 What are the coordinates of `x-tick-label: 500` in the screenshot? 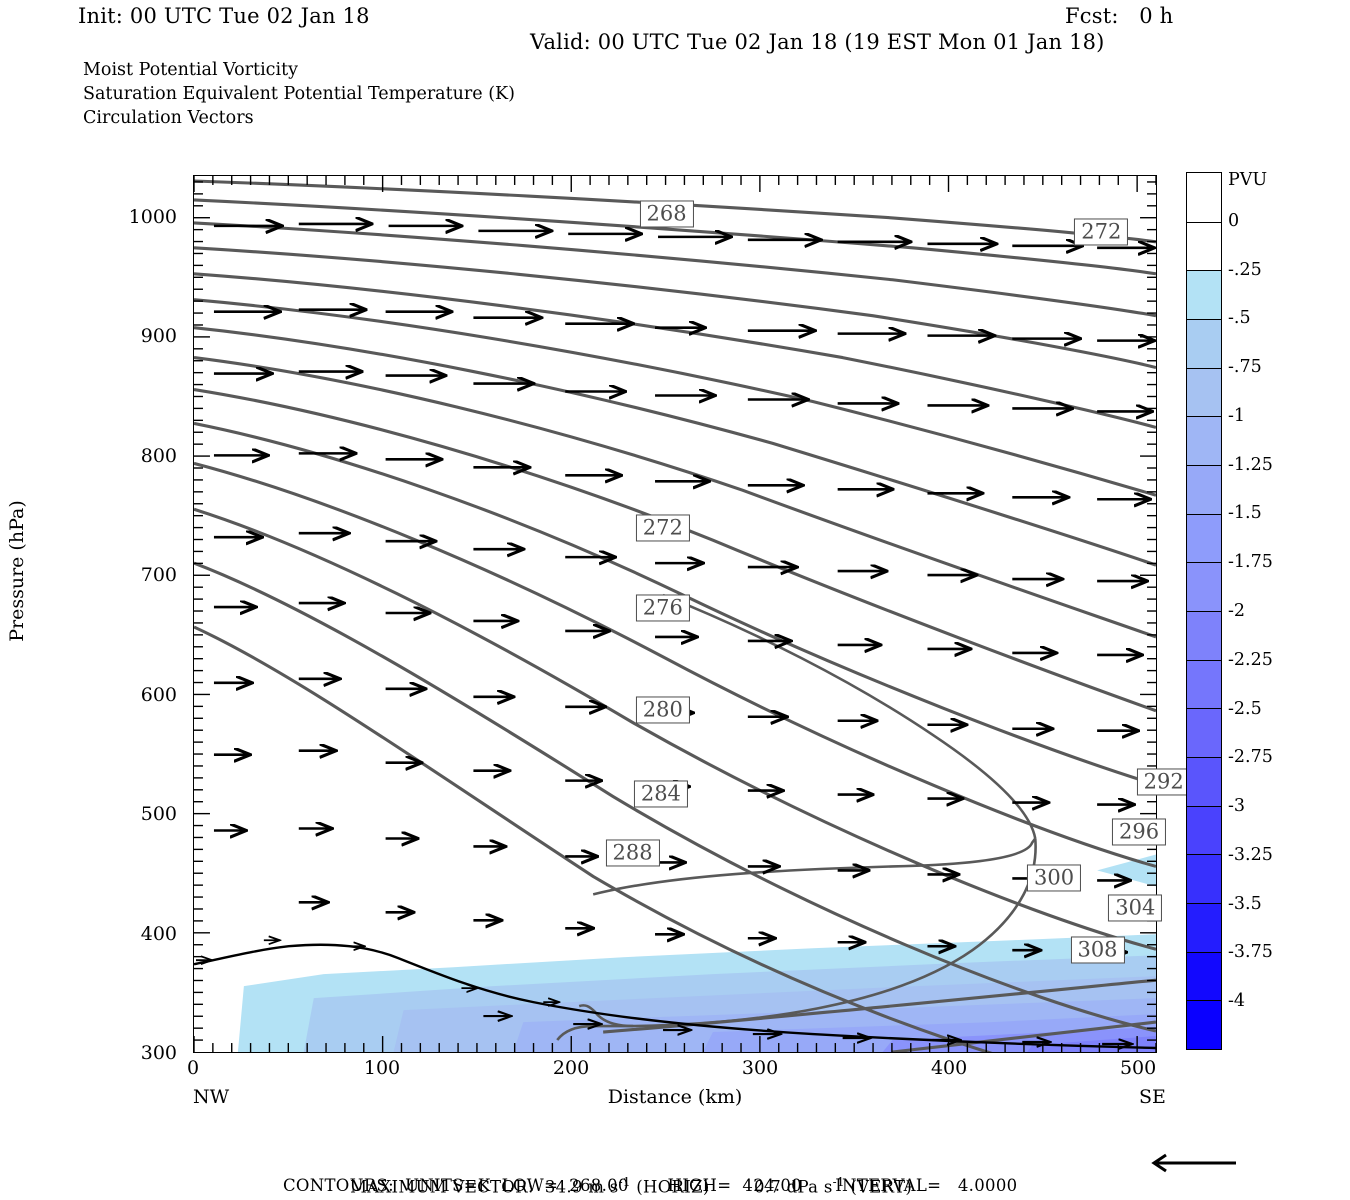 It's located at (1138, 1068).